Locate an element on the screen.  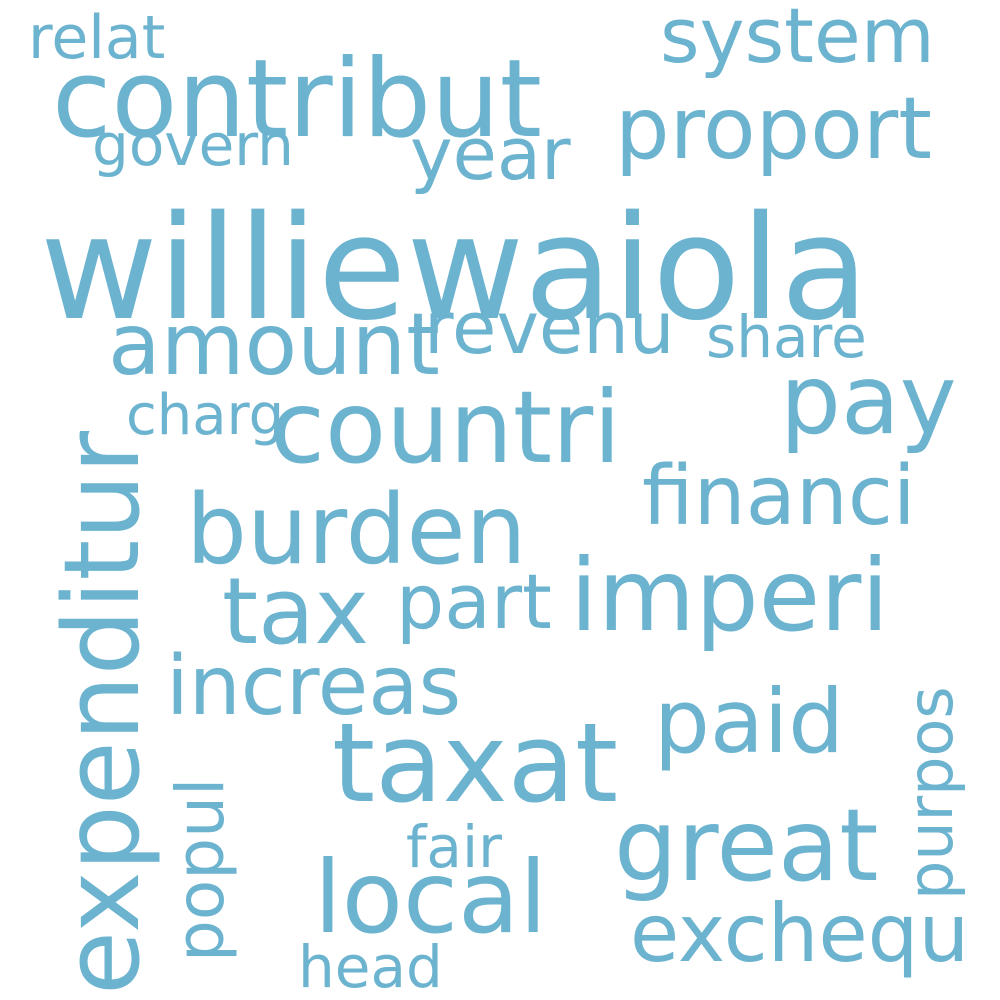
word-head: head is located at coordinates (370, 966).